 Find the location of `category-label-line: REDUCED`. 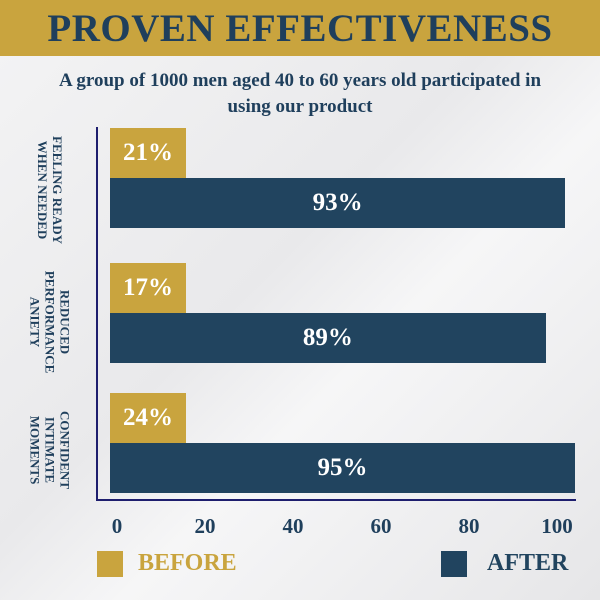

category-label-line: REDUCED is located at coordinates (65, 322).